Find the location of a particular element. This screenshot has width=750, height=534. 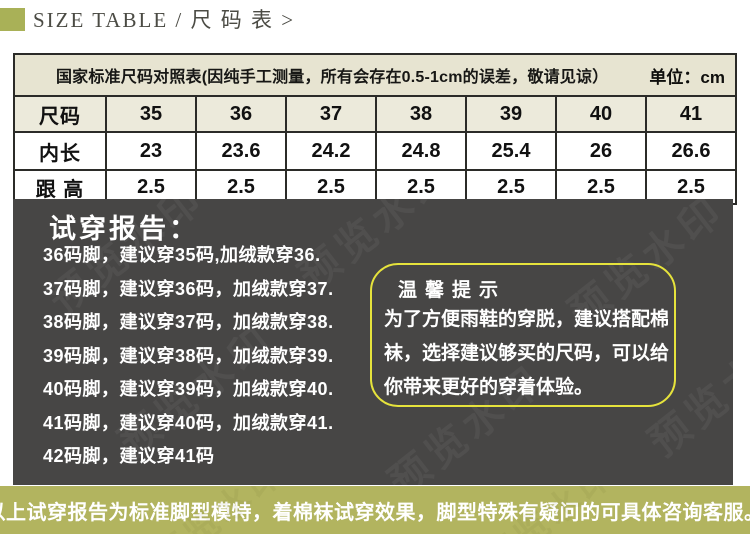

table-row-size: 尺码 35 36 37 38 39 40 41 is located at coordinates (375, 114).